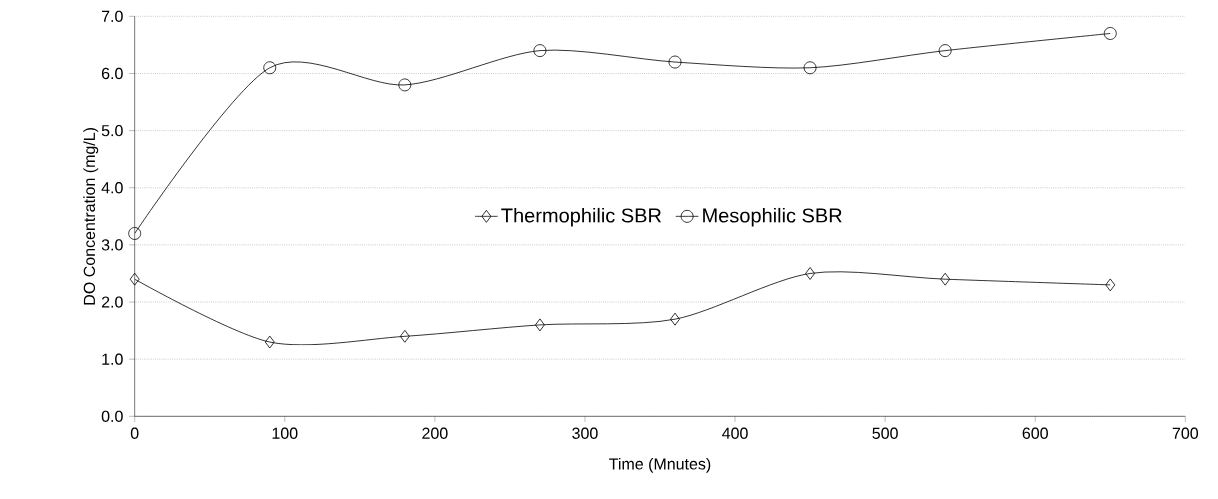  I want to click on x-tick-label: 500, so click(885, 433).